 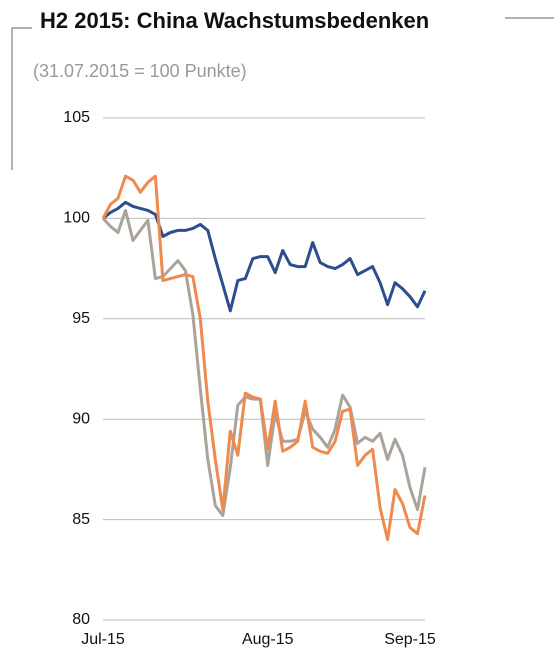 I want to click on chart-title: H2 2015: China Wachstumsbedenken, so click(x=234, y=20).